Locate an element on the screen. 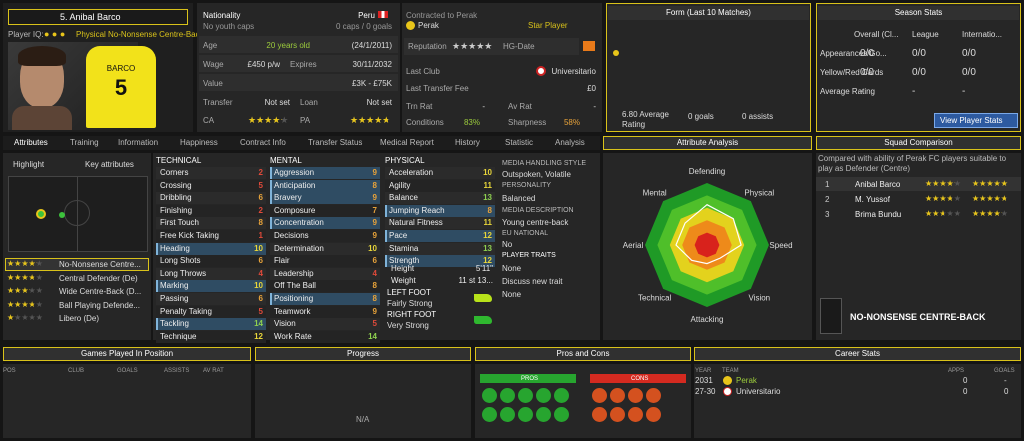 The height and width of the screenshot is (441, 1024). label: Last Transfer Fee is located at coordinates (437, 88).